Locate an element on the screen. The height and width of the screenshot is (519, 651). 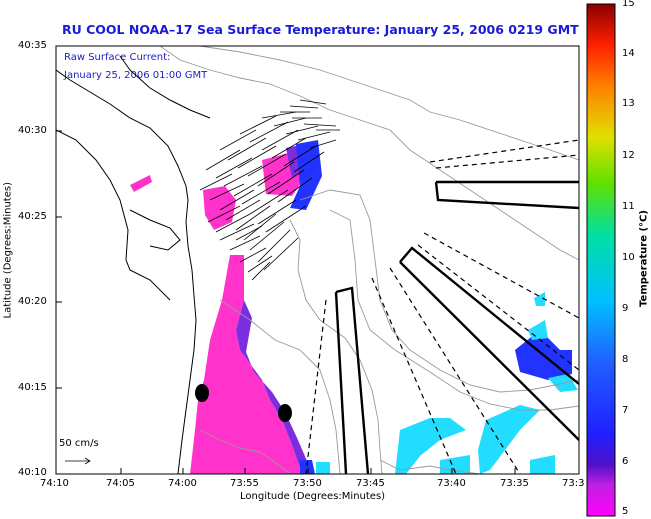
colorbar-tick: 8 is located at coordinates (625, 359).